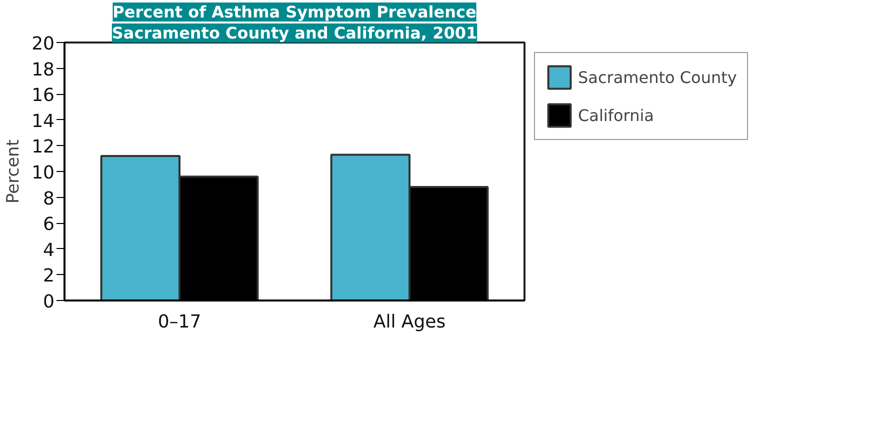 The height and width of the screenshot is (425, 875). What do you see at coordinates (43, 121) in the screenshot?
I see `y-tick-label: 14` at bounding box center [43, 121].